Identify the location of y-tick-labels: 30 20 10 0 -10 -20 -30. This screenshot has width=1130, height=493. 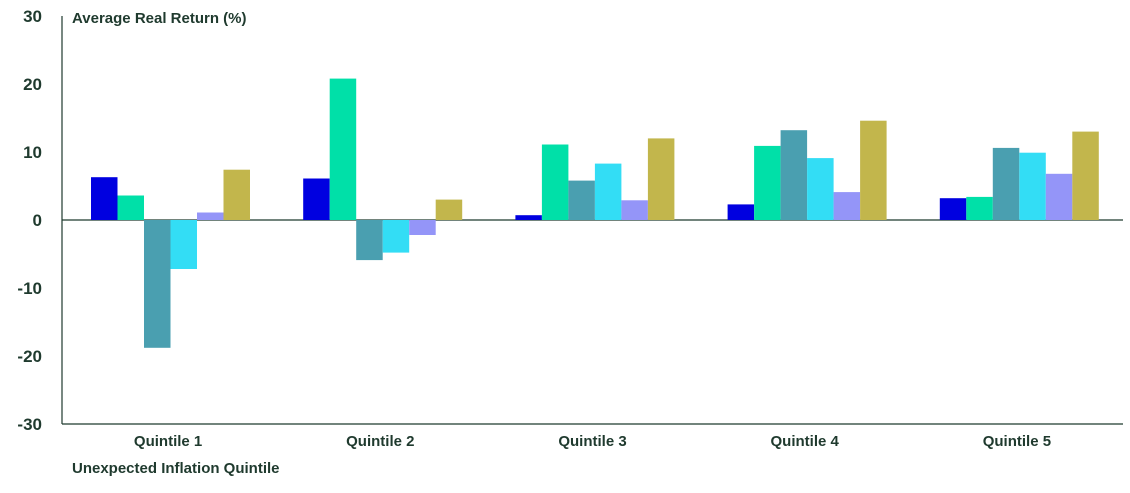
(29, 220).